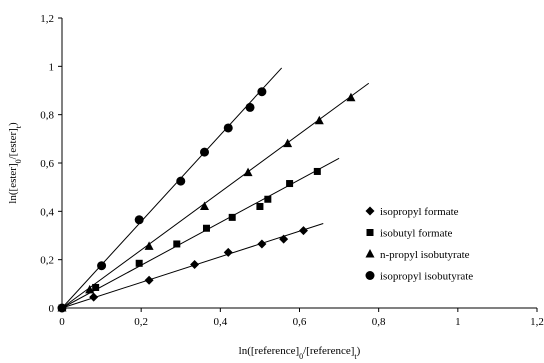 The height and width of the screenshot is (363, 544). I want to click on x-tick-label: 0,6, so click(300, 322).